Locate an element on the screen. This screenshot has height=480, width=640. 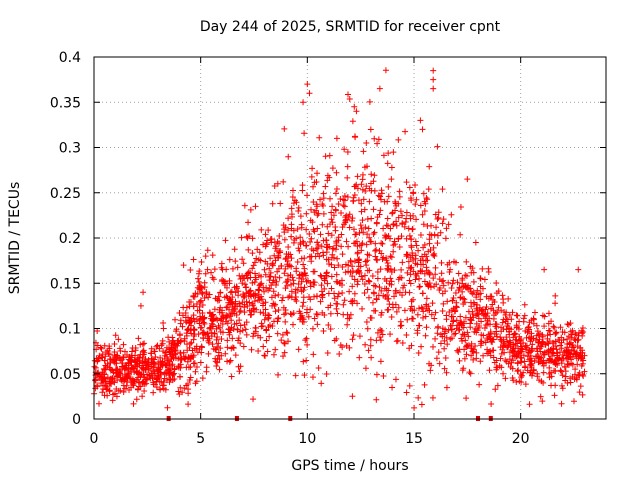
y-tick-labels: 0 0.05 0.1 0.15 0.2 0.25 0.3 0.35 0.4 is located at coordinates (65, 239).